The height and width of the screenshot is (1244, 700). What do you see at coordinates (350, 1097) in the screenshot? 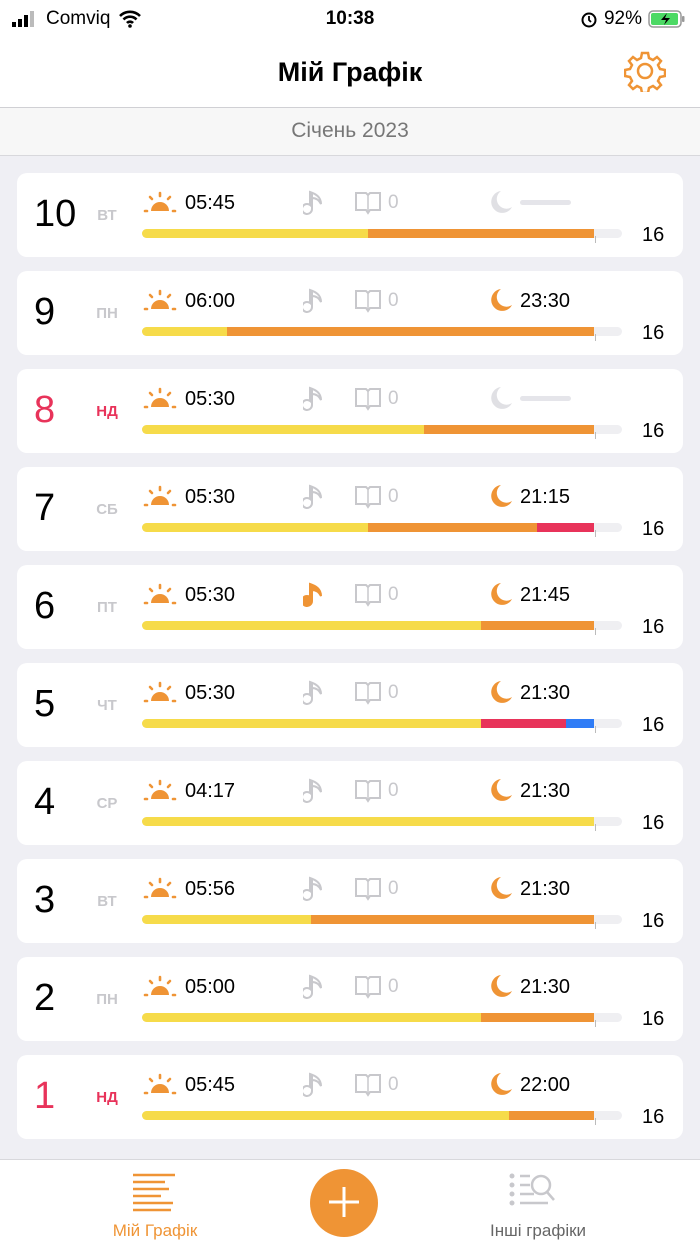
I see `day-card: 1 НД 05:45 0 22:00 16` at bounding box center [350, 1097].